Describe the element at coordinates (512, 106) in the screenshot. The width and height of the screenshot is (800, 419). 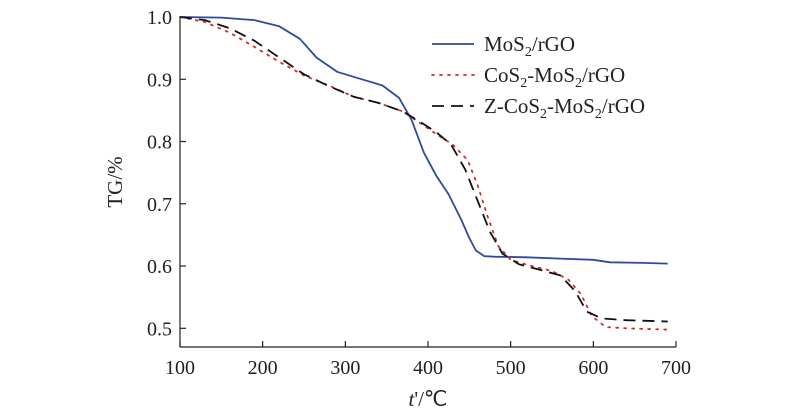
I see `legend-text-part: Z-CoS` at that location.